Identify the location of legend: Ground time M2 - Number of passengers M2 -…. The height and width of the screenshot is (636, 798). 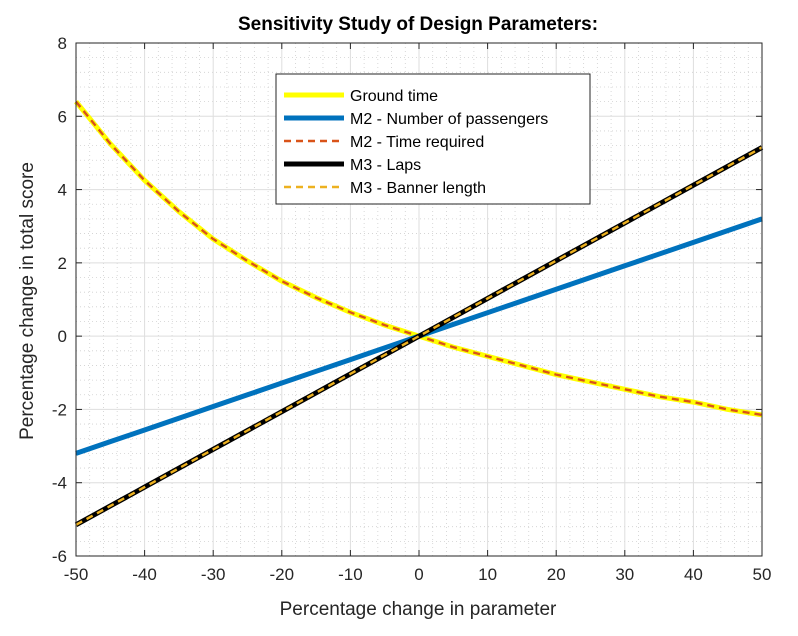
(433, 139).